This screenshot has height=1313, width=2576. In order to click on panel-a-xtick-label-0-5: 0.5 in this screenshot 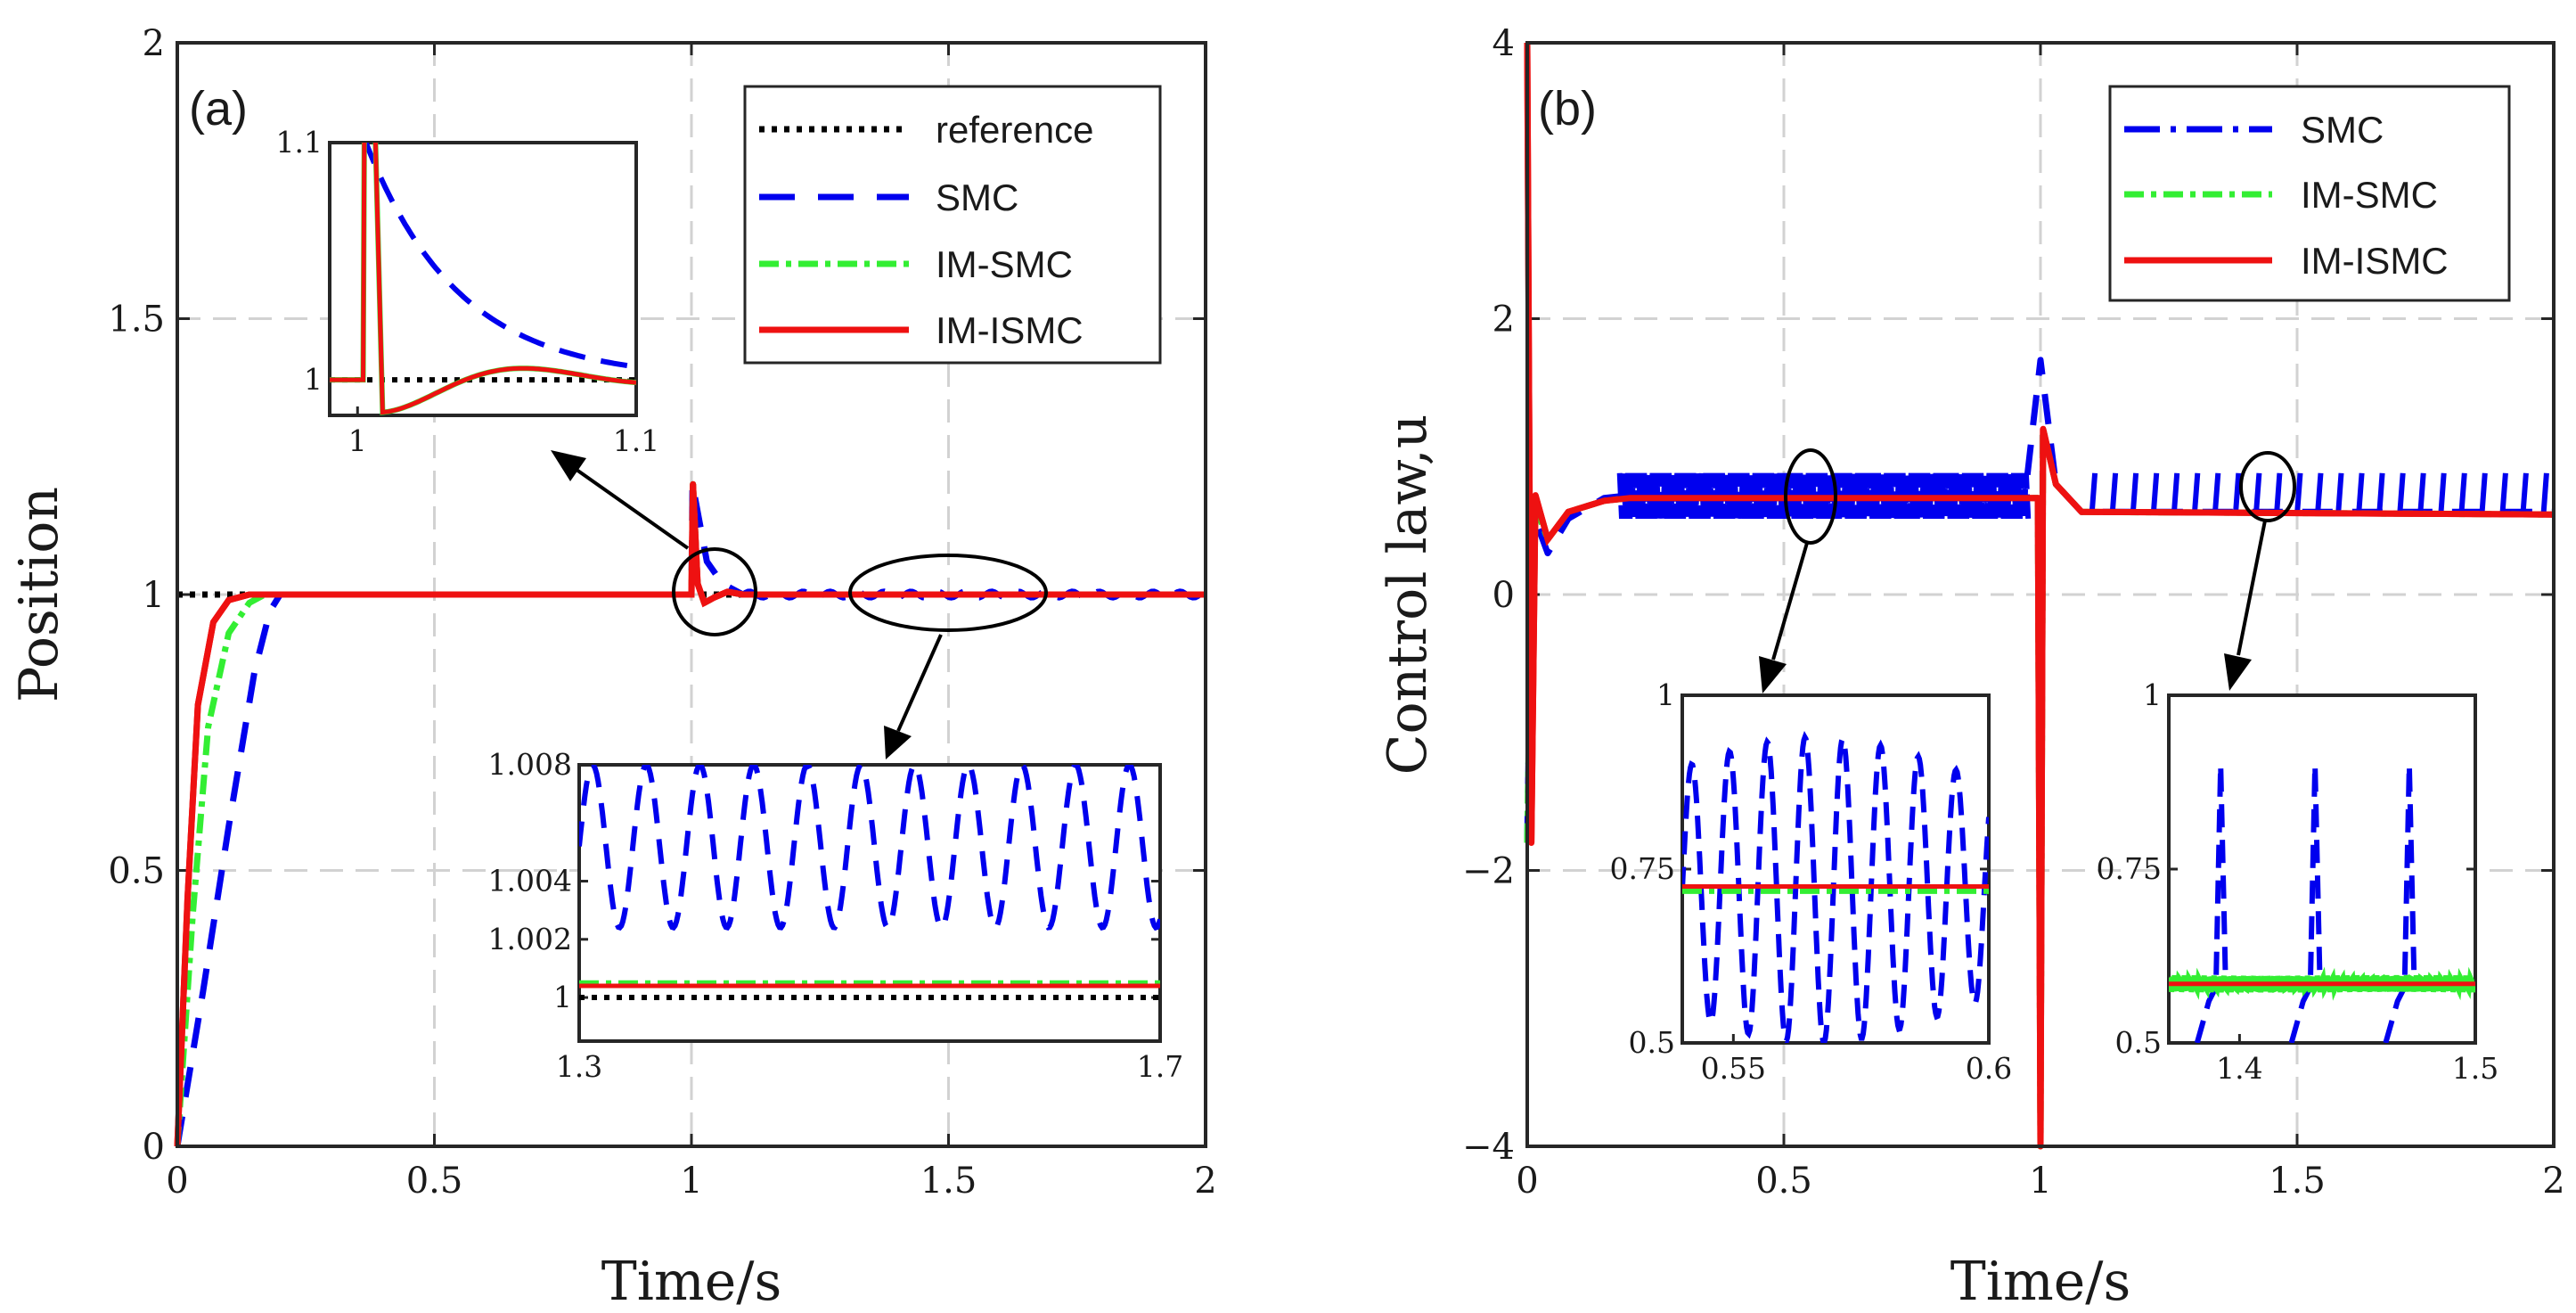, I will do `click(434, 1181)`.